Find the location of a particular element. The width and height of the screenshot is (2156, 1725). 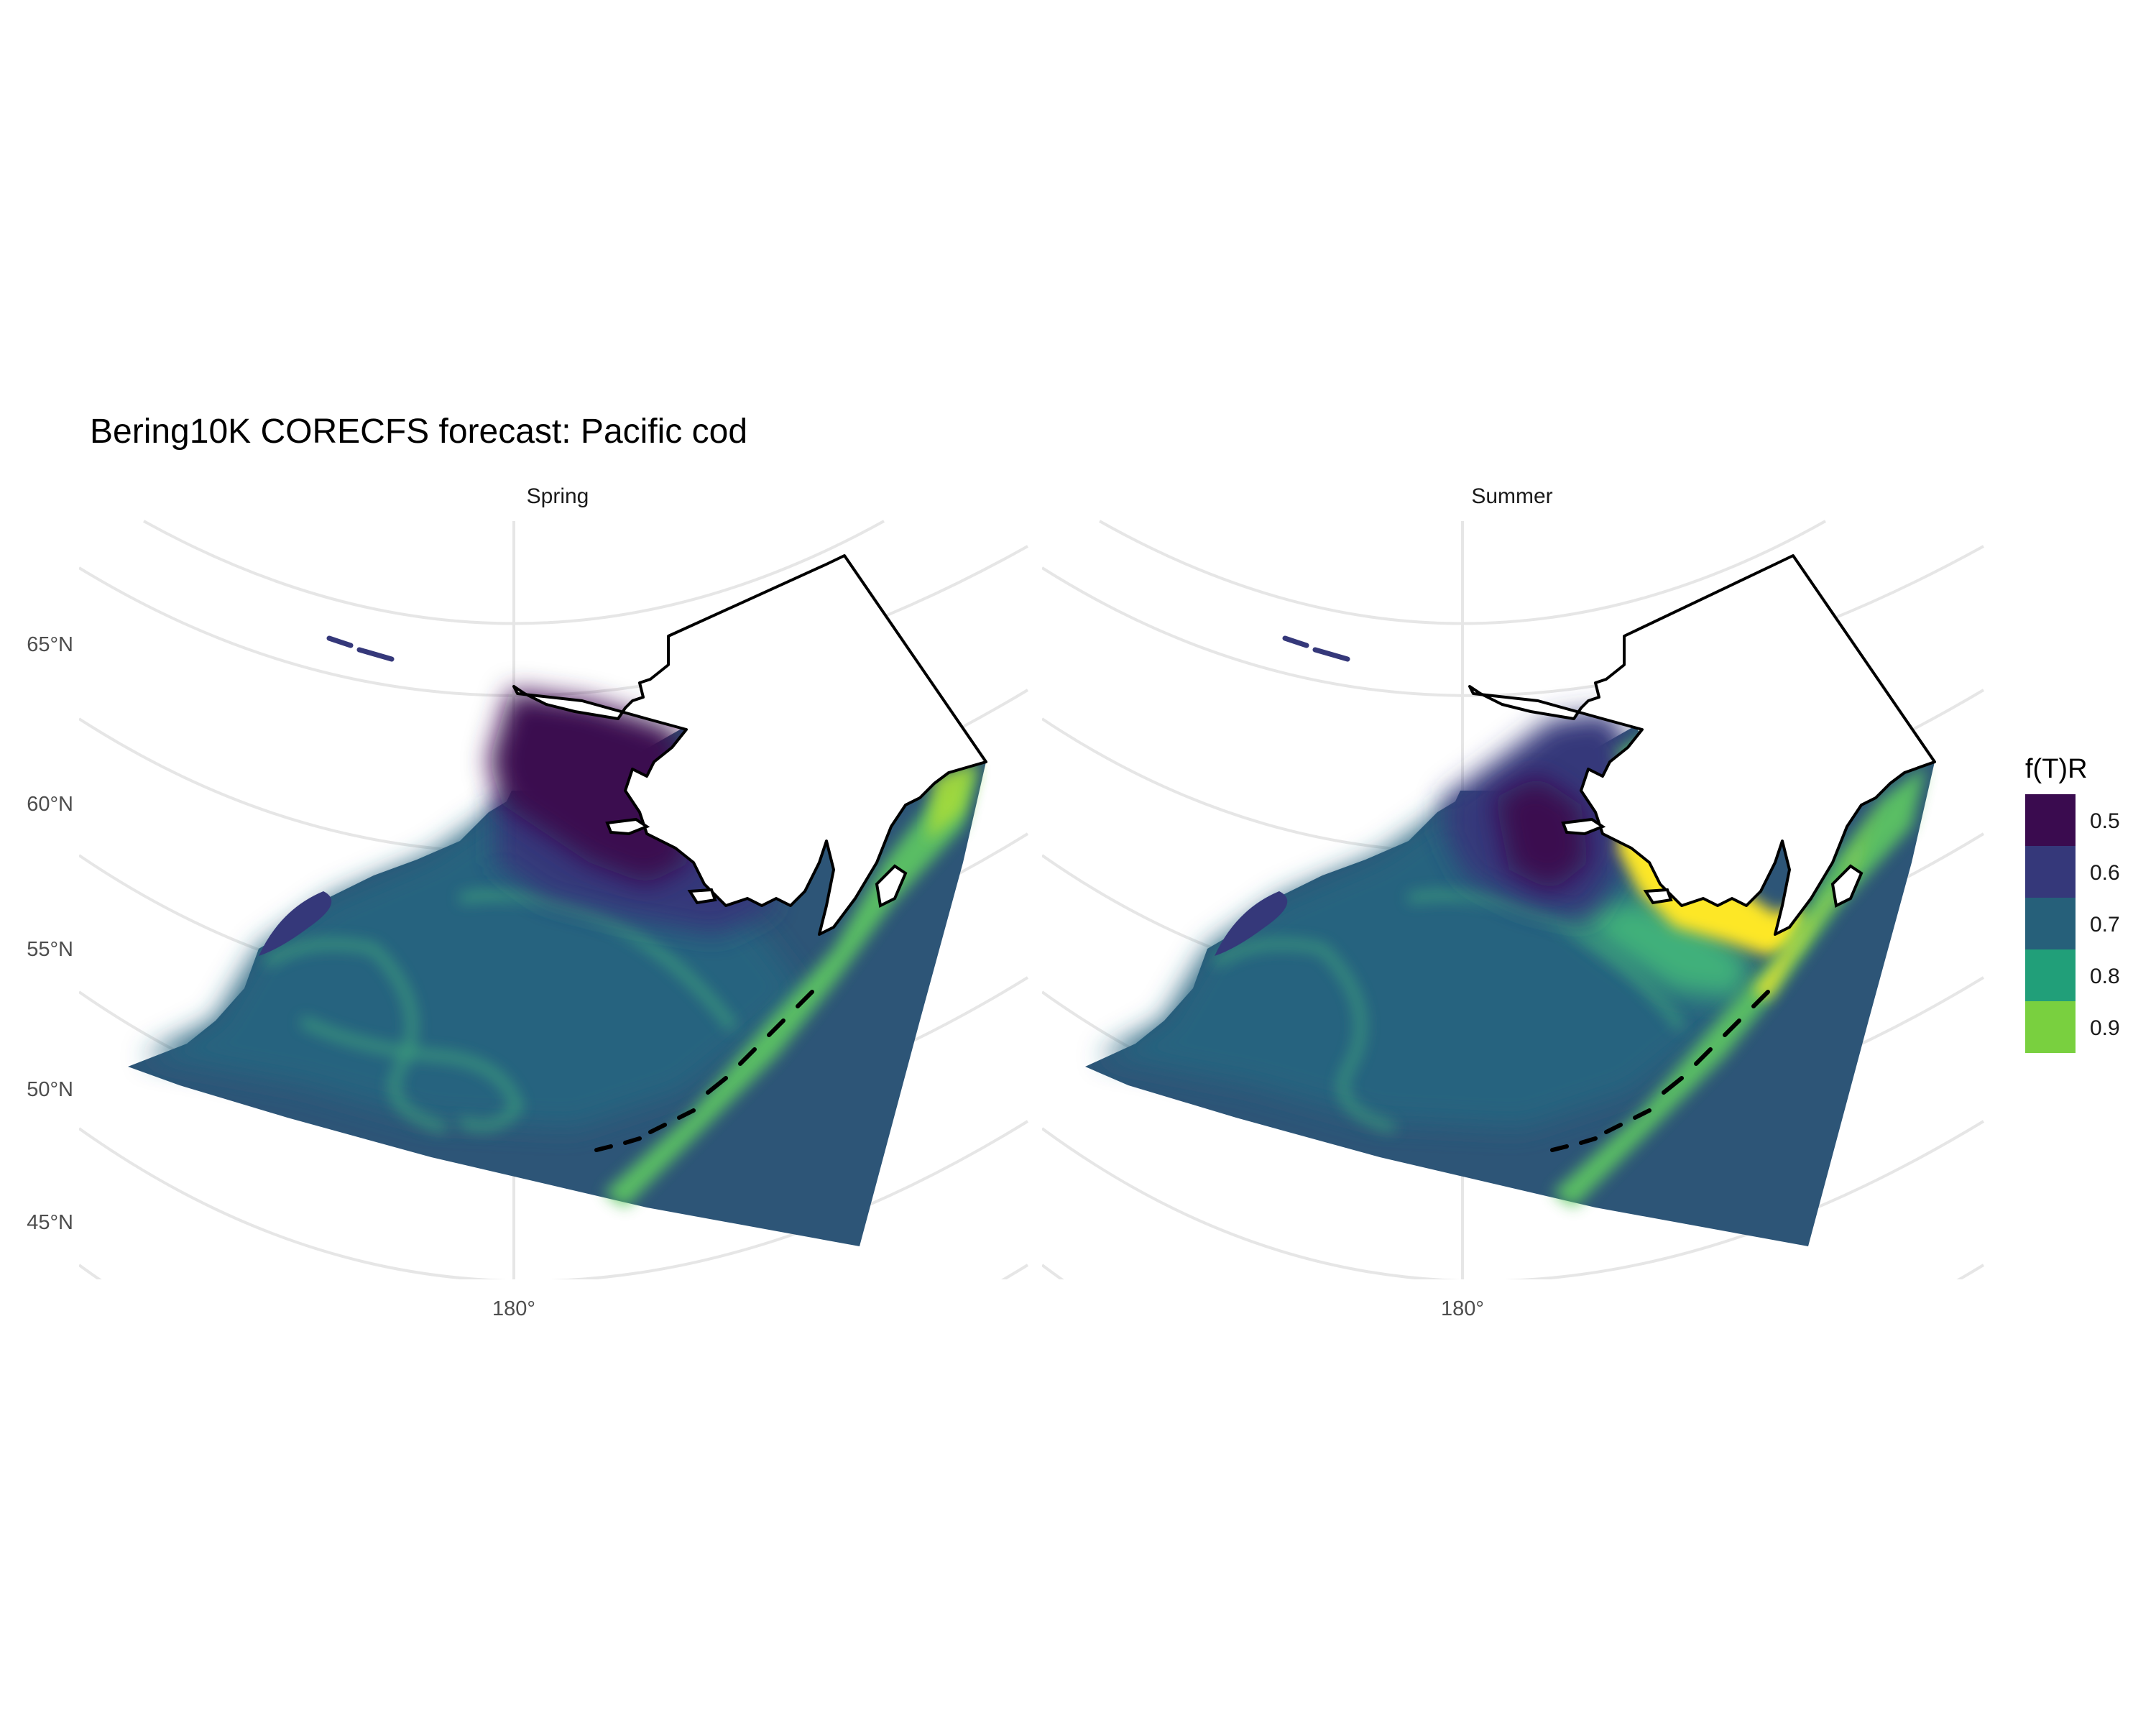

kodiak-island-spring is located at coordinates (891, 886).